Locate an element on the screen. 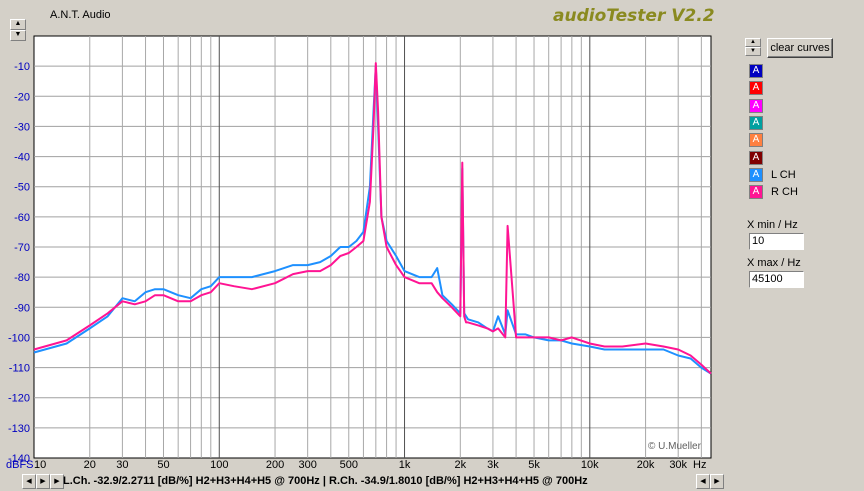  x-tick-label: 300 is located at coordinates (307, 465).